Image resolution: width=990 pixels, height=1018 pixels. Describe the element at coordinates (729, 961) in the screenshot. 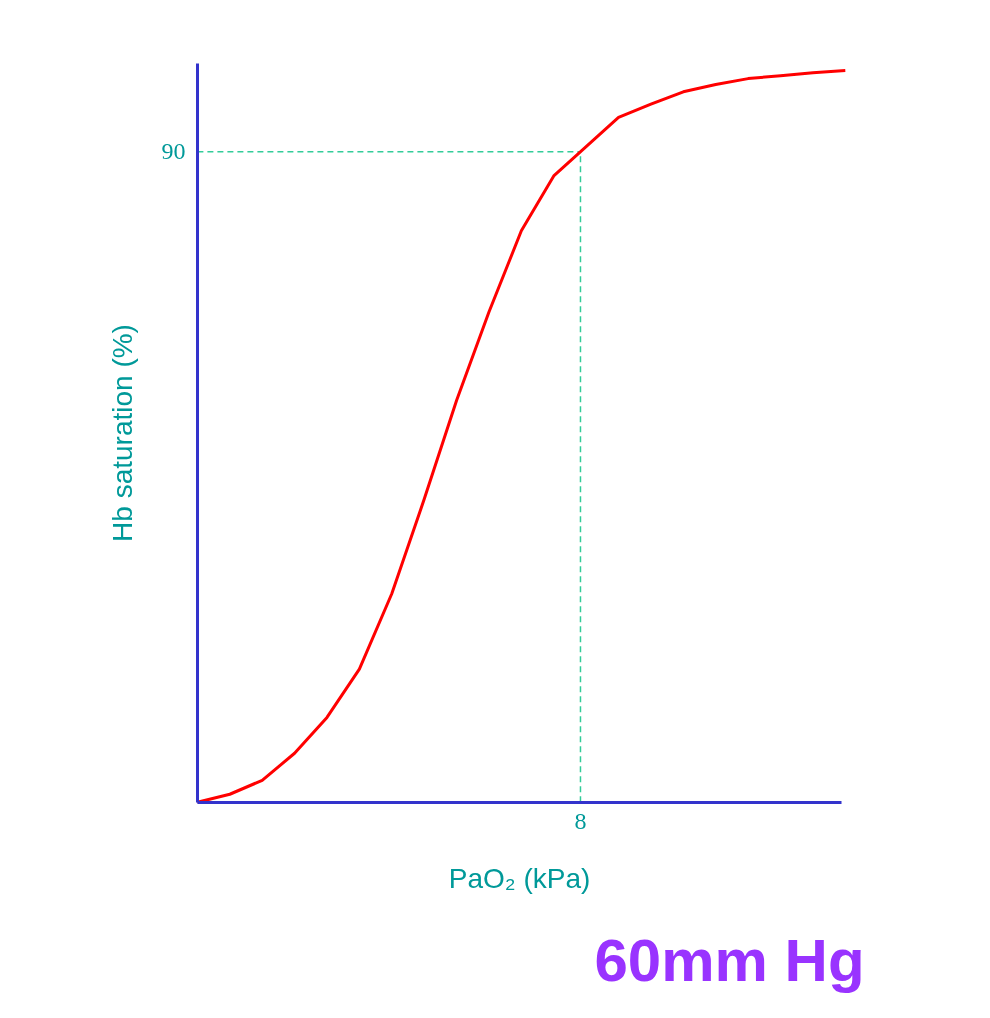

I see `text: 60mm Hg` at that location.